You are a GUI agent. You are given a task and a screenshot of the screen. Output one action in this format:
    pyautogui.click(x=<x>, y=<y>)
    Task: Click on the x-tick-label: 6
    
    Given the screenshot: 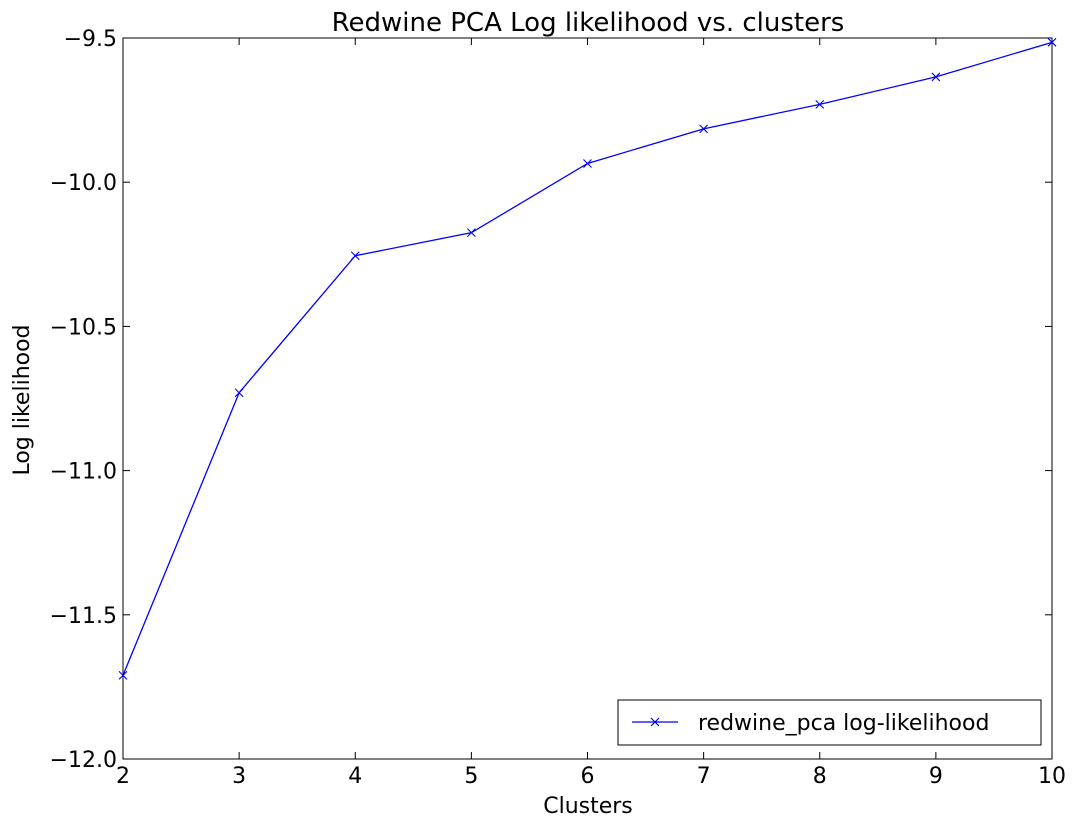 What is the action you would take?
    pyautogui.click(x=588, y=776)
    